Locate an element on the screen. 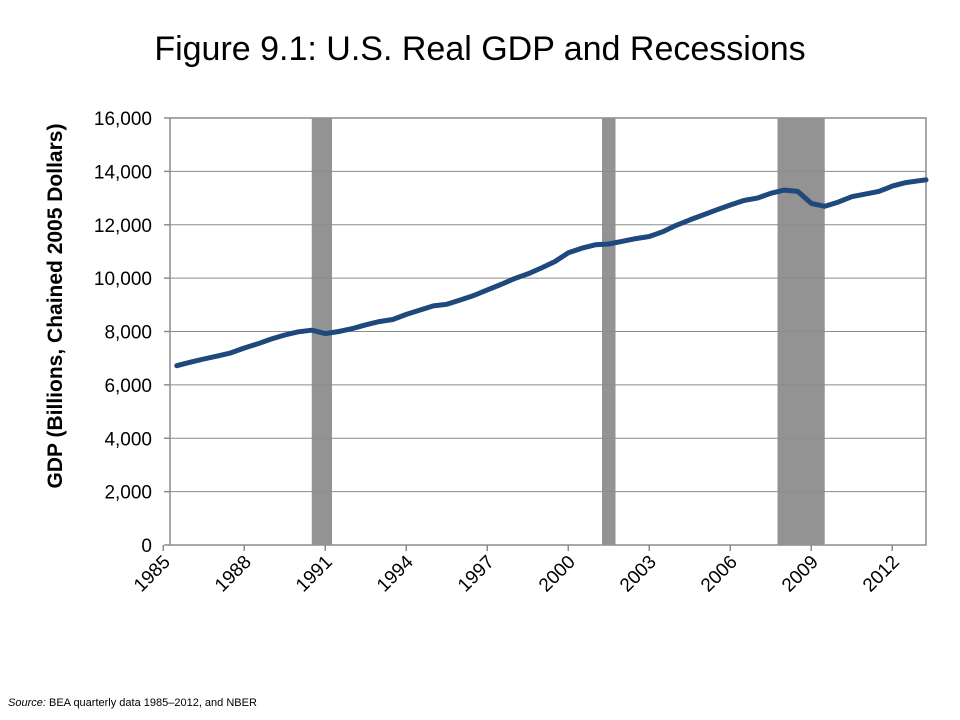  x-tick-label: 2000 is located at coordinates (557, 574).